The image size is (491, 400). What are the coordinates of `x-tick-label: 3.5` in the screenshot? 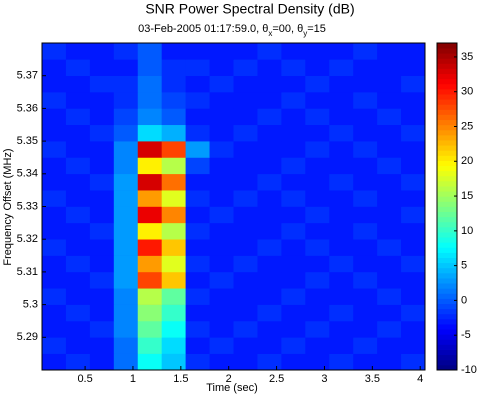 It's located at (372, 379).